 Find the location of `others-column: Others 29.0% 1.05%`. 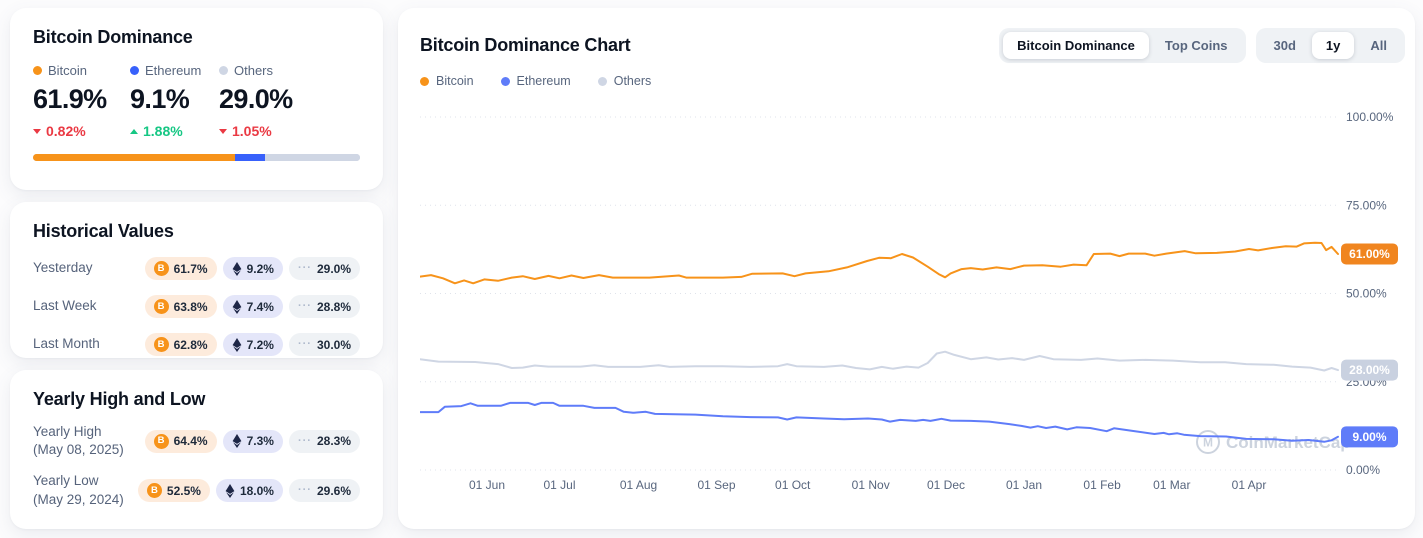

others-column: Others 29.0% 1.05% is located at coordinates (289, 101).